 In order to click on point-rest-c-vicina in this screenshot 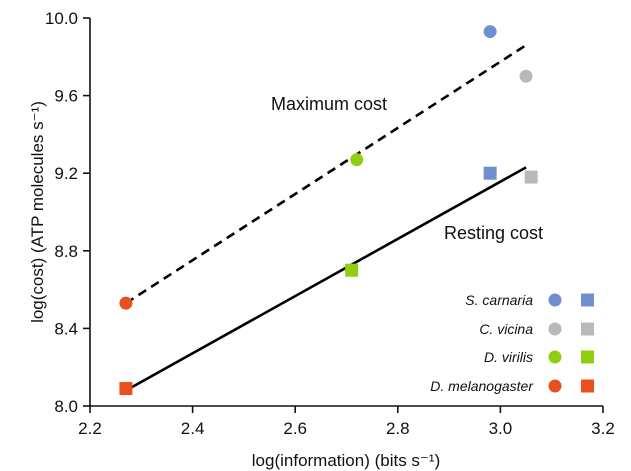, I will do `click(531, 177)`.